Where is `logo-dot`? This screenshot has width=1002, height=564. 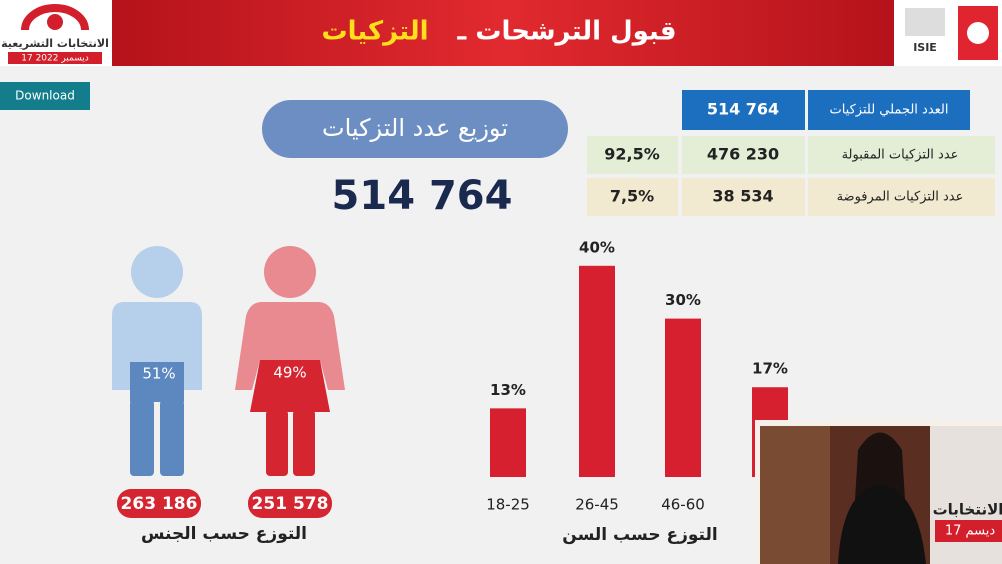
logo-dot is located at coordinates (55, 22).